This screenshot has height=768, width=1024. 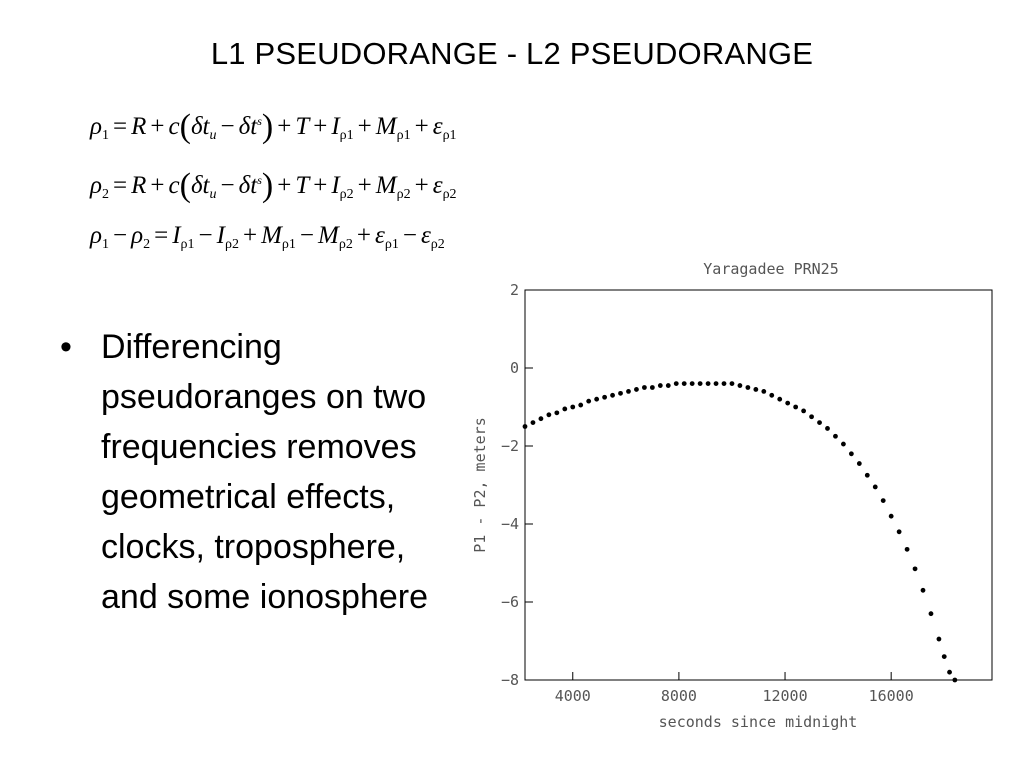 What do you see at coordinates (784, 696) in the screenshot?
I see `x-tick-label: 12000` at bounding box center [784, 696].